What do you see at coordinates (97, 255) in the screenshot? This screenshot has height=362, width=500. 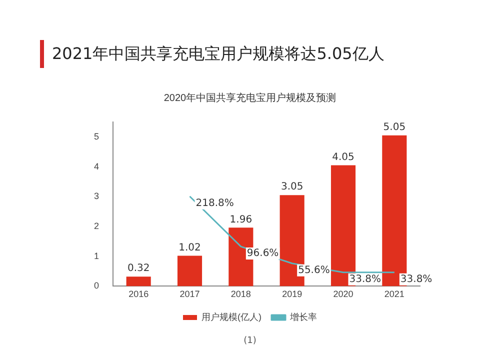 I see `y-tick-label: 1` at bounding box center [97, 255].